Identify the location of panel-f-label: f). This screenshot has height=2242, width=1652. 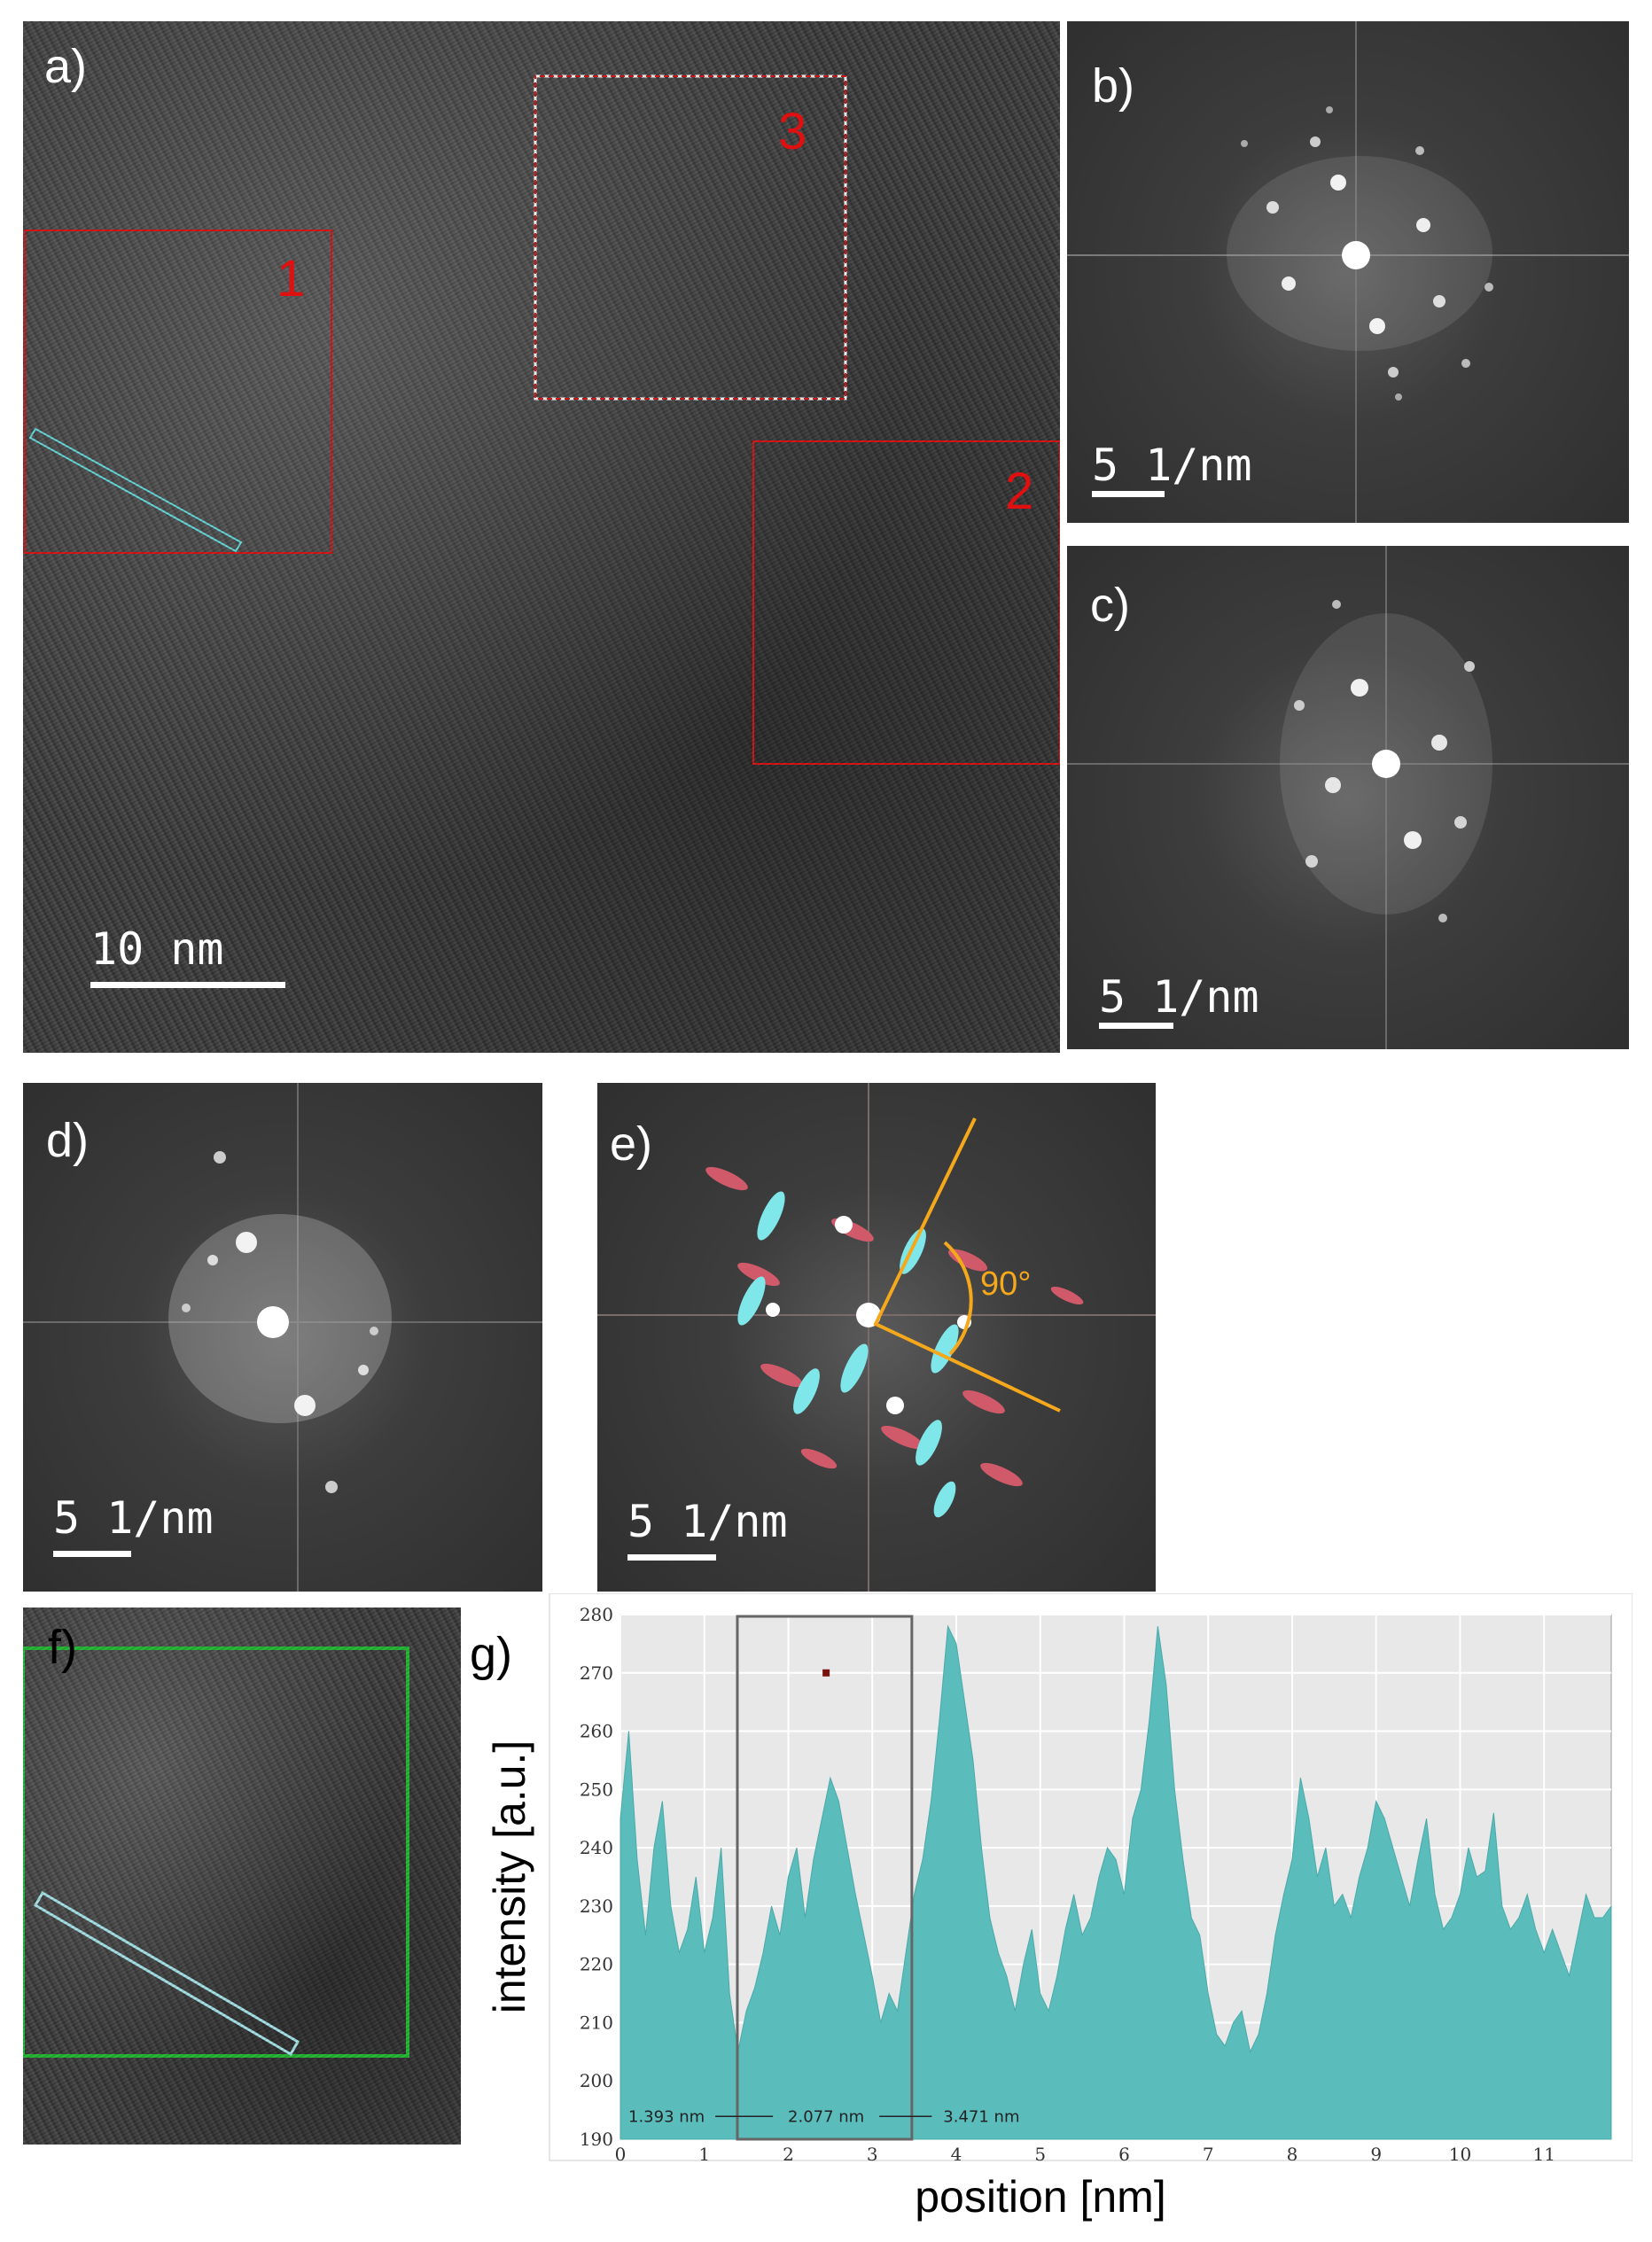
(63, 1647).